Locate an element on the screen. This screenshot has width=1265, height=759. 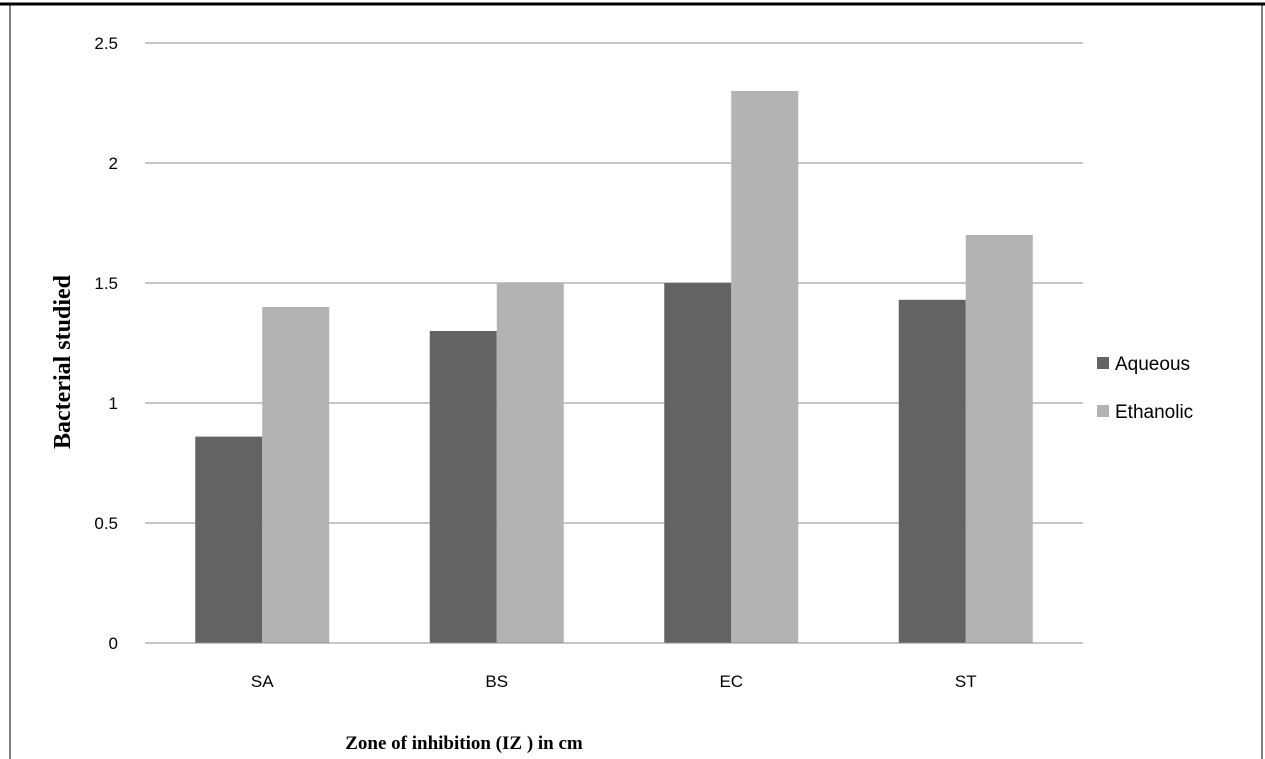
x-tick-labels: SA BS EC ST is located at coordinates (614, 681).